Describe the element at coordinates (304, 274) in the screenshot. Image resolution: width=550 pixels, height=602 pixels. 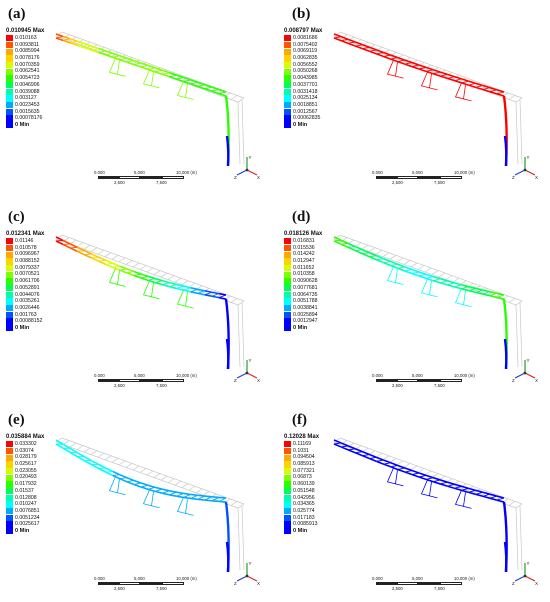
I see `legend-value: 0.010358` at that location.